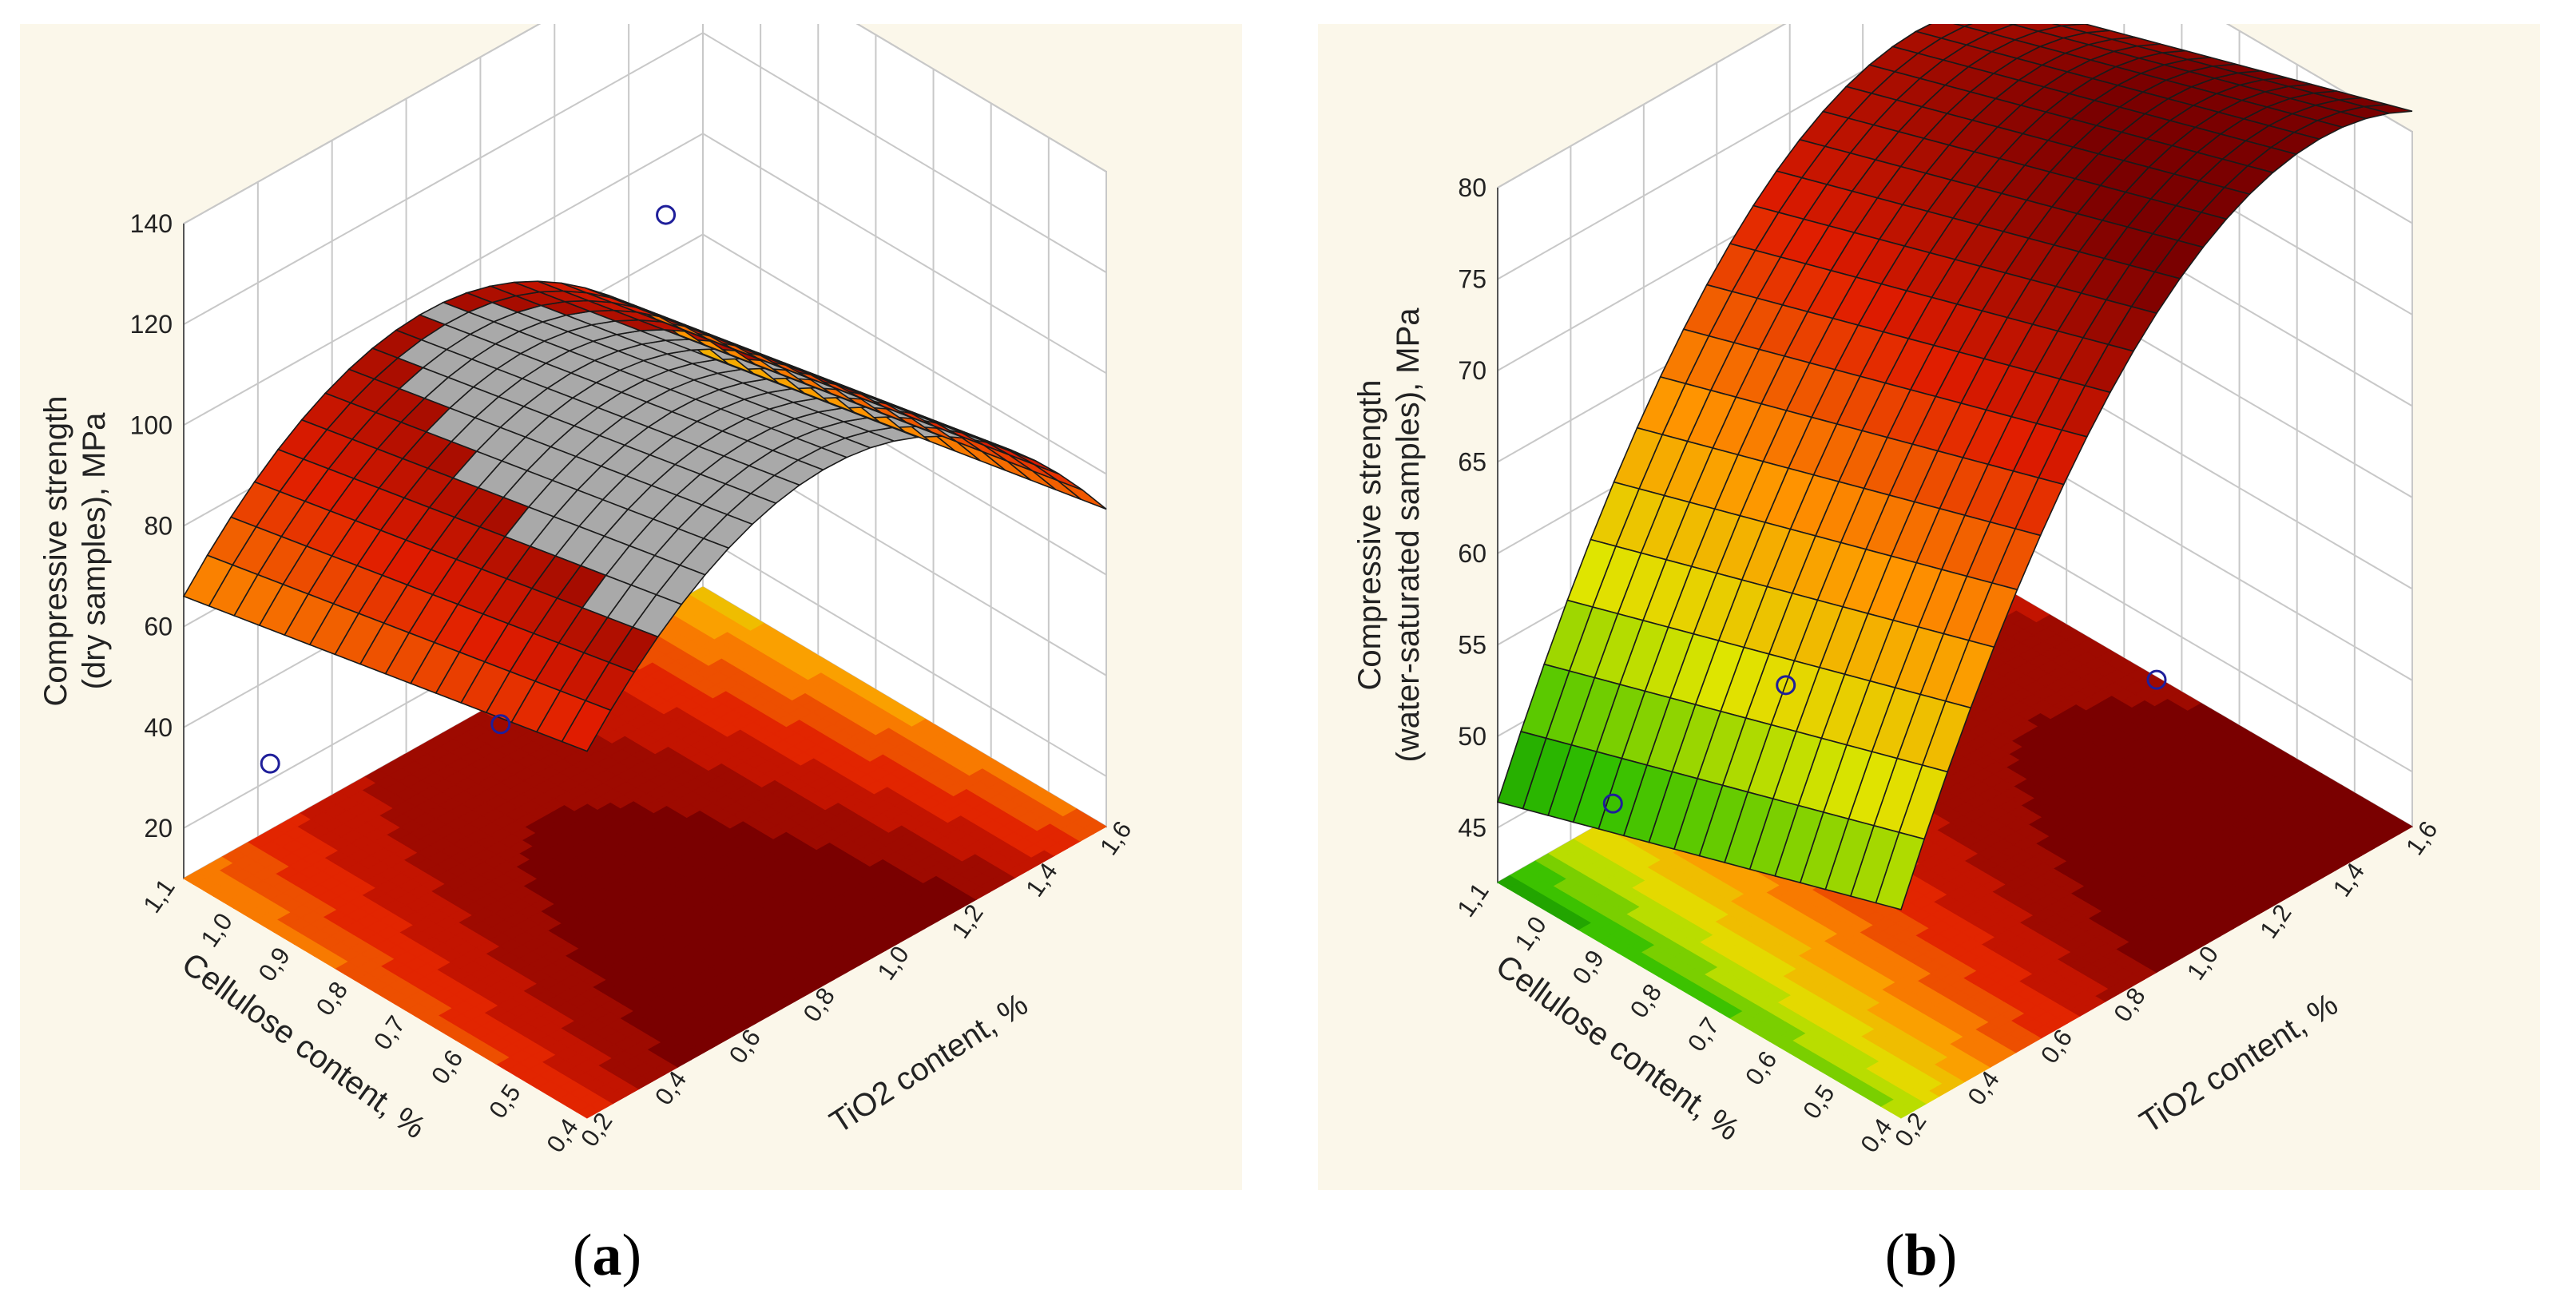  I want to click on caption-letter-b: b, so click(1921, 1255).